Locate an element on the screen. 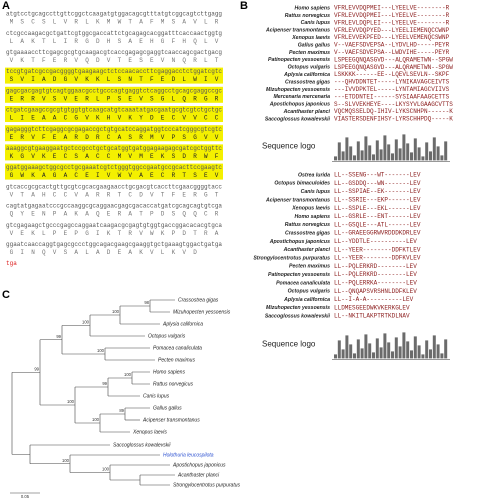 This screenshot has height=500, width=486. leaf-label: Mizuhopecten yessoensis is located at coordinates (202, 312).